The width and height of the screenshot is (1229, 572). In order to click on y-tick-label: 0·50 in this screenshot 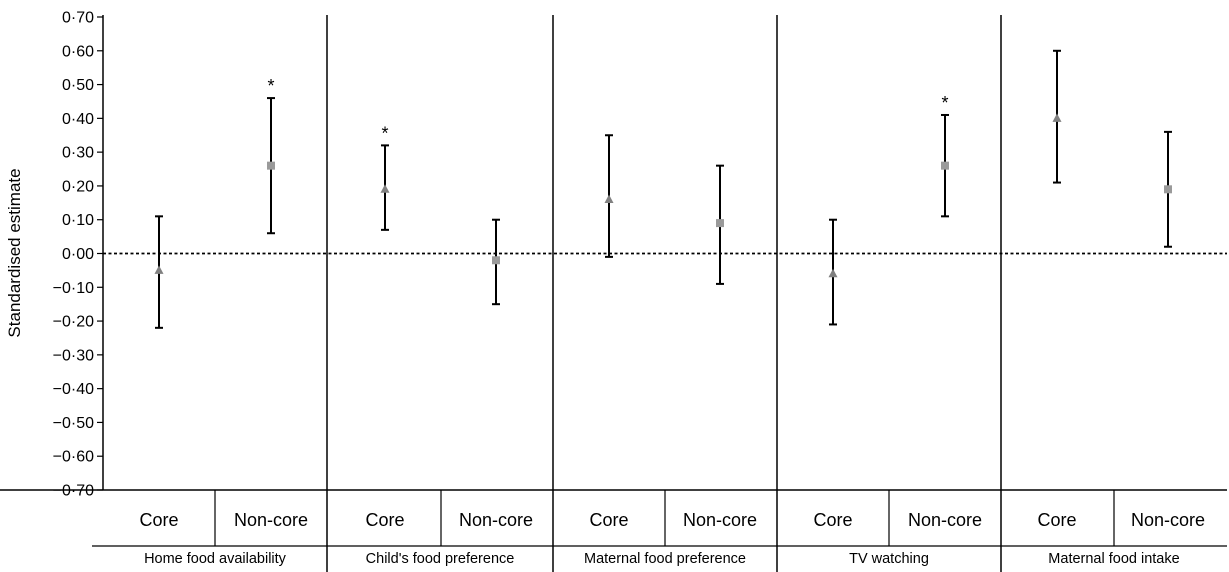, I will do `click(78, 85)`.